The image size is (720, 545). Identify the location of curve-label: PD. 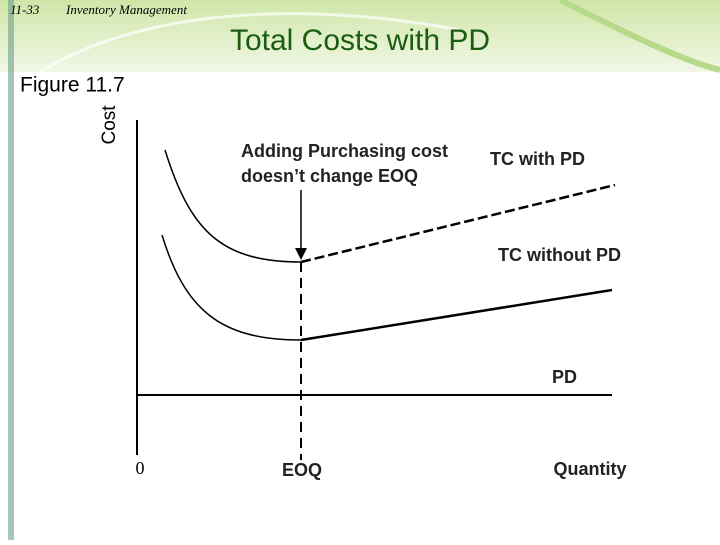
(564, 377).